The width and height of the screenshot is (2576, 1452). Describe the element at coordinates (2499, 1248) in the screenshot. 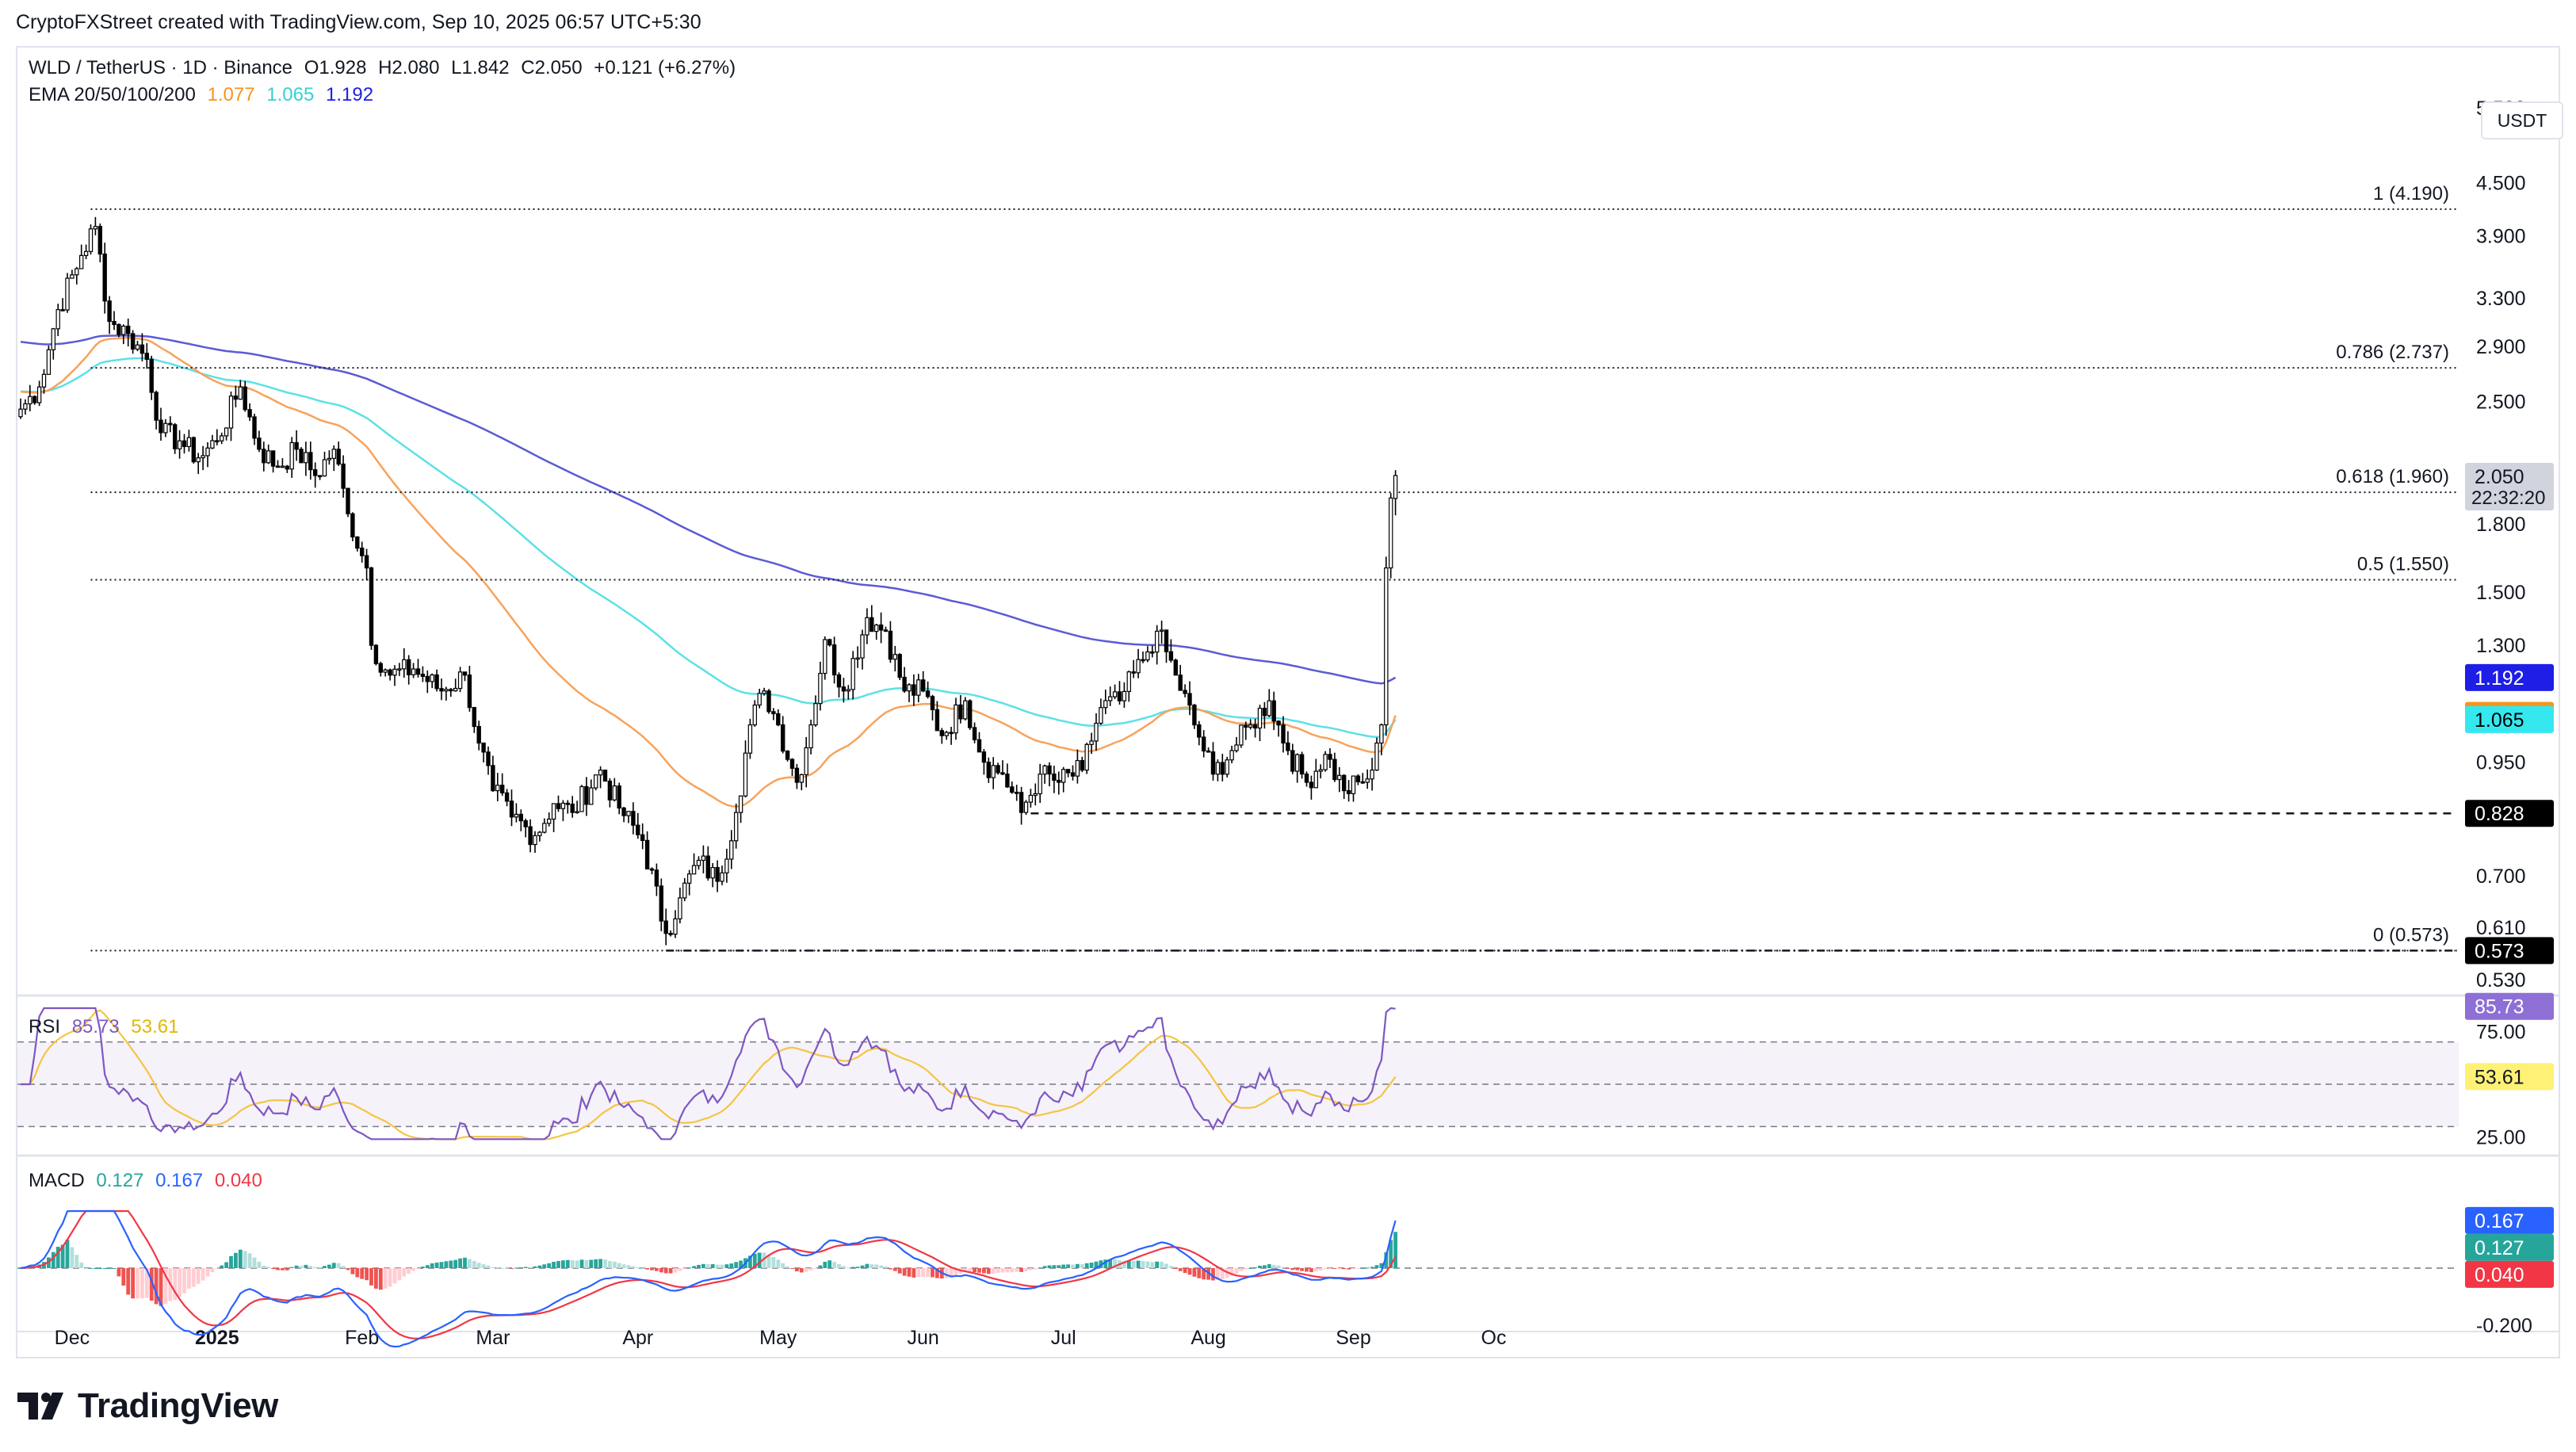

I see `macd-value-tag-label: 0.127` at that location.